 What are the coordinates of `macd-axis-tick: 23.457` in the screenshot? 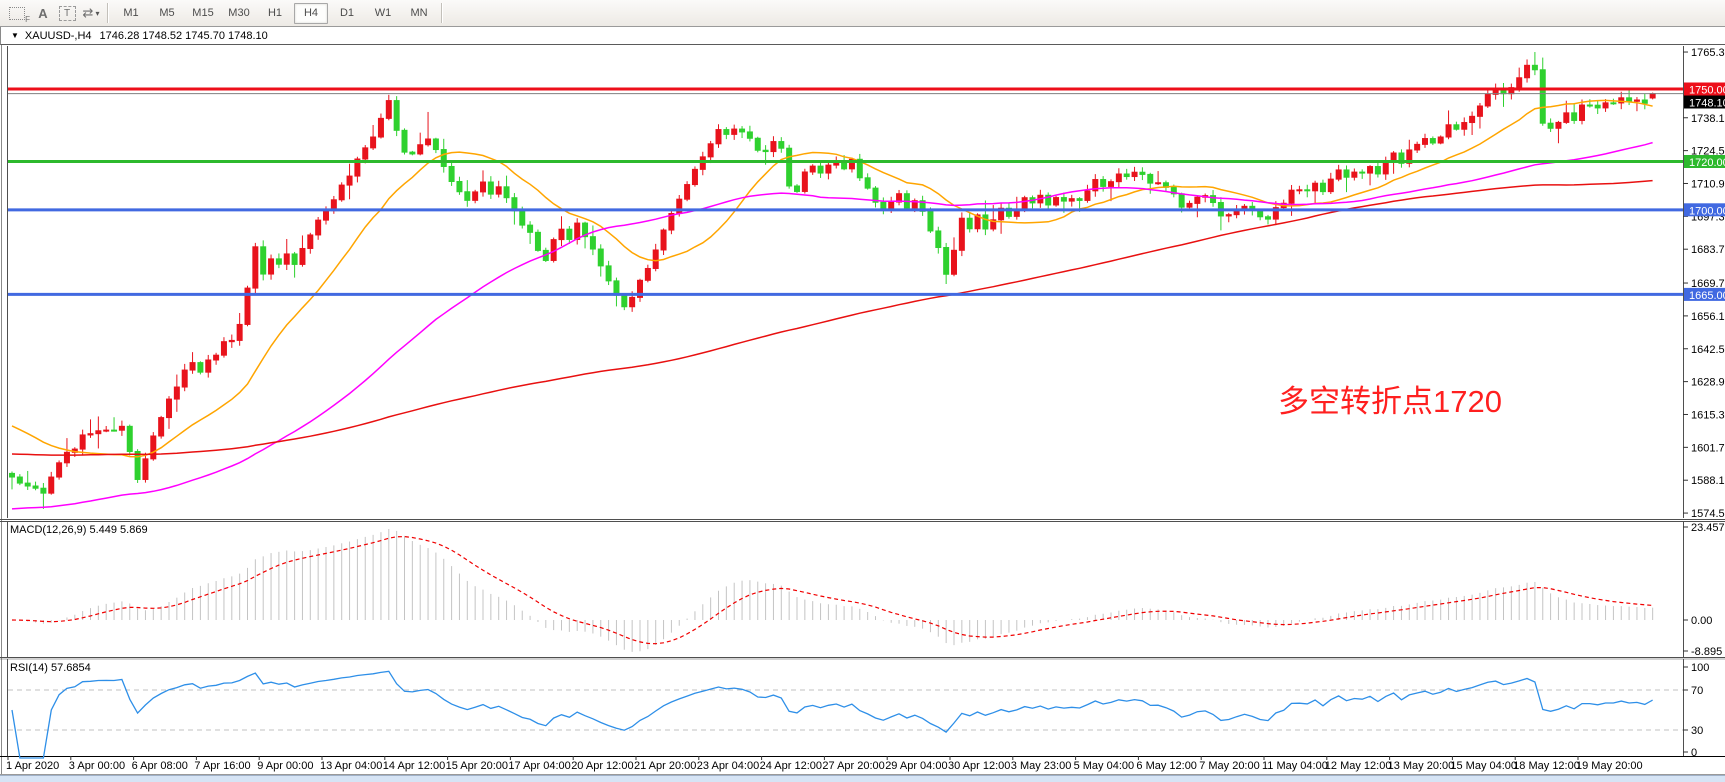 It's located at (1708, 528).